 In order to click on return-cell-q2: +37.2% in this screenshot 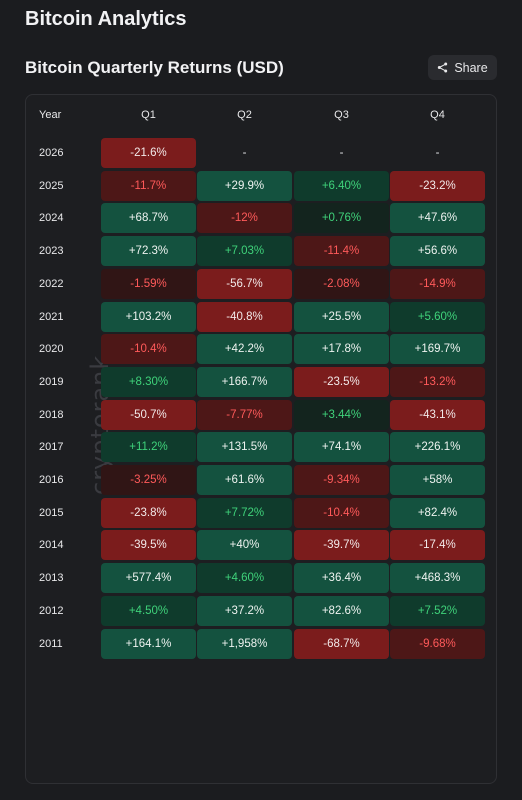, I will do `click(244, 610)`.